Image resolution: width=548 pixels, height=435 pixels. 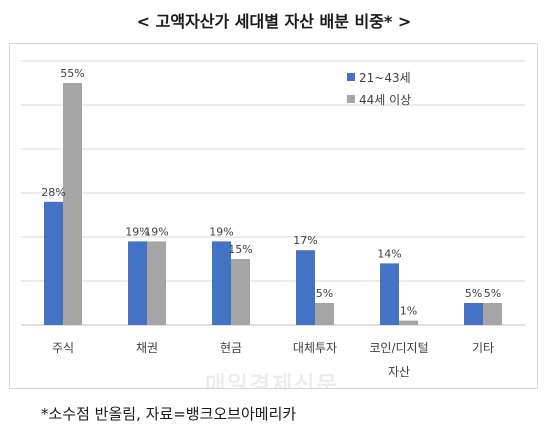 What do you see at coordinates (169, 414) in the screenshot?
I see `footnote: *소수점 반올림, 자료=뱅크오브아메리카` at bounding box center [169, 414].